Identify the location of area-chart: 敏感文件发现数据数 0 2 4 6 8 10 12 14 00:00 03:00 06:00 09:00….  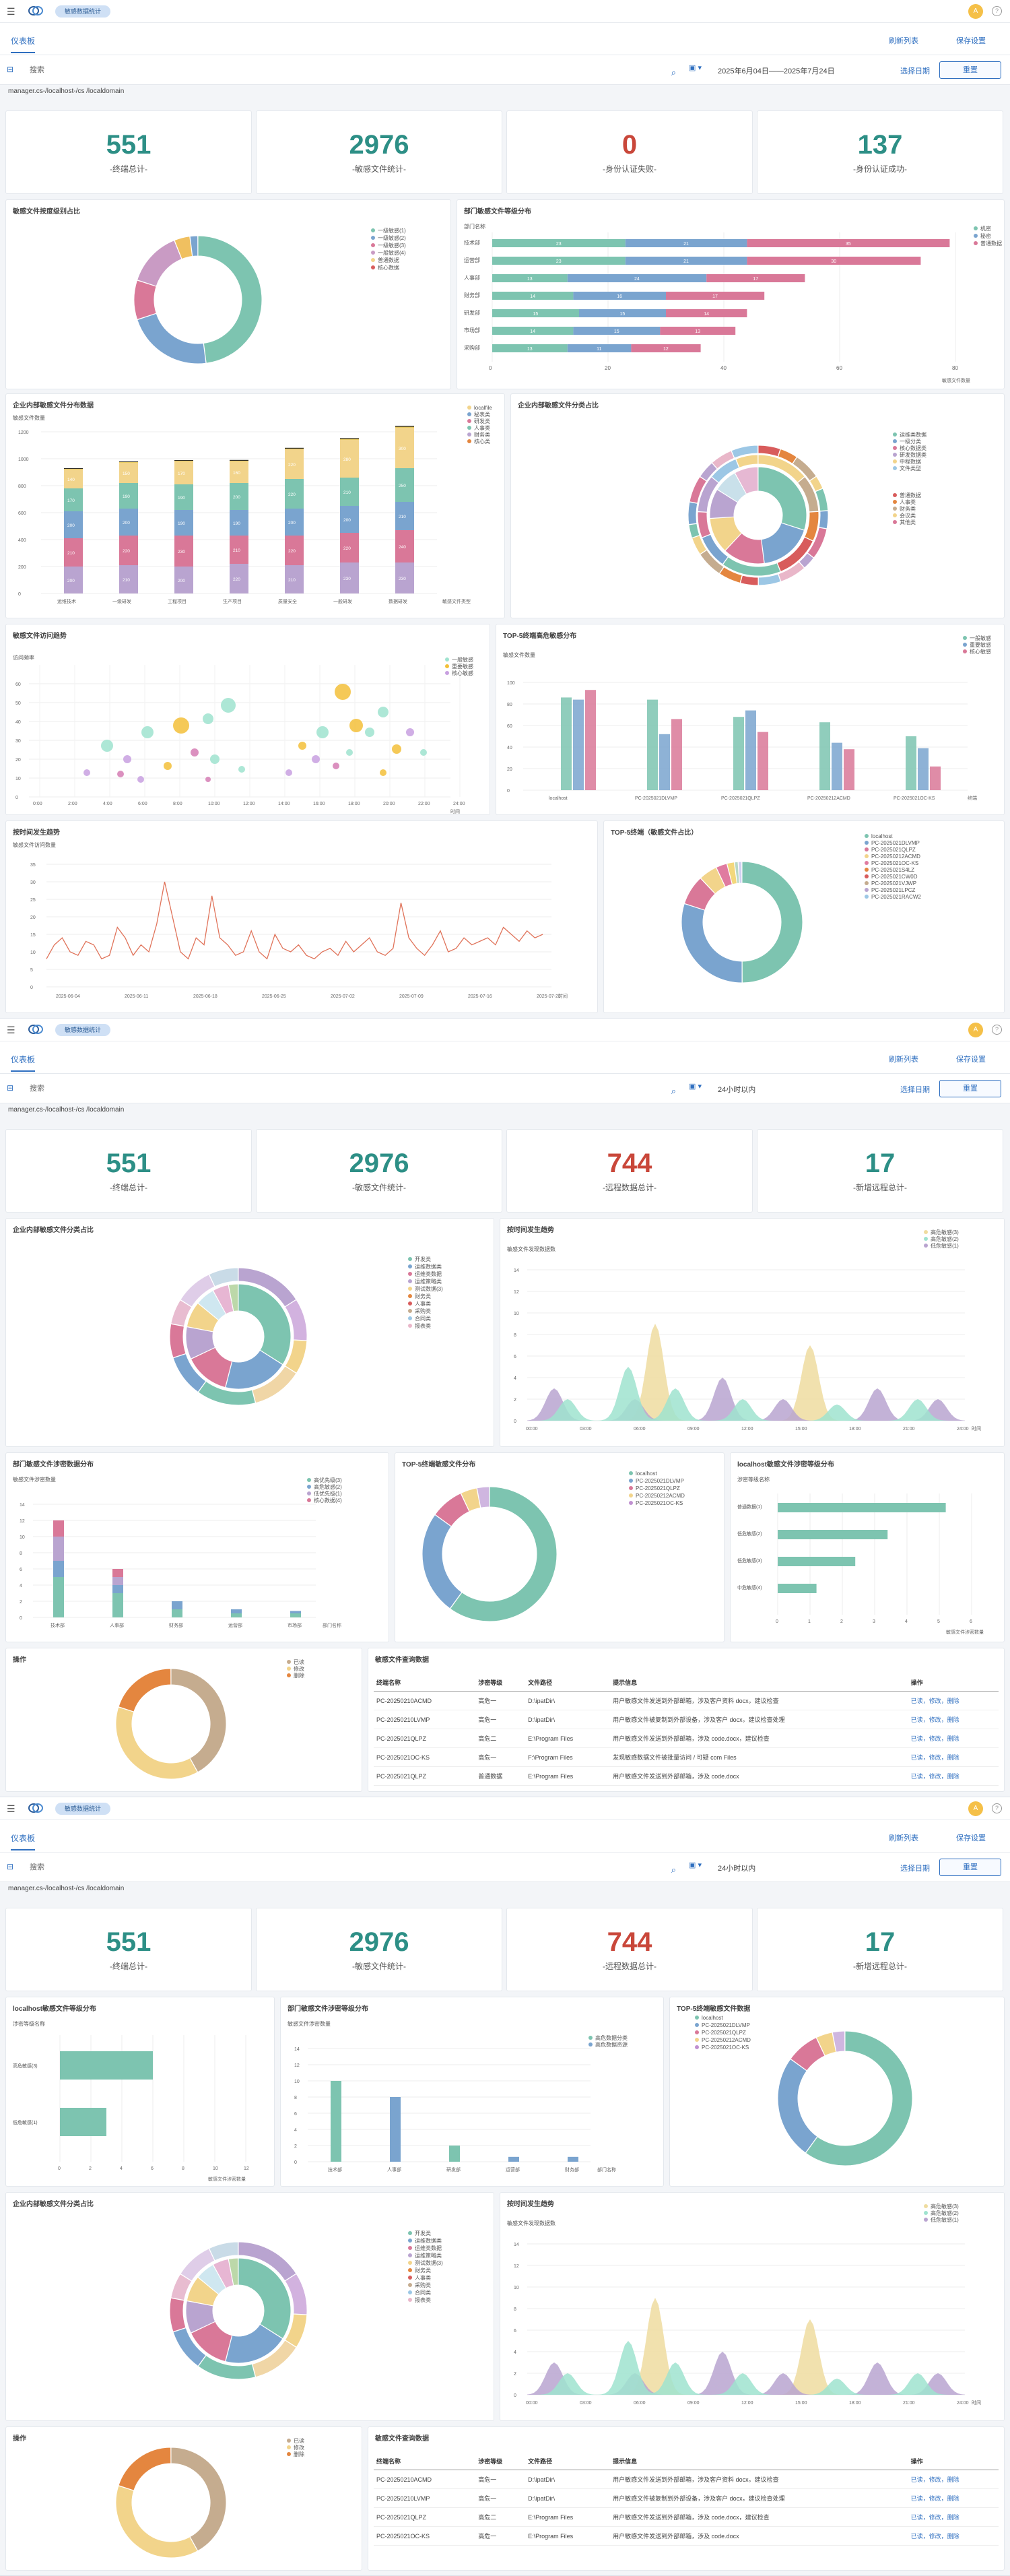
(744, 1330).